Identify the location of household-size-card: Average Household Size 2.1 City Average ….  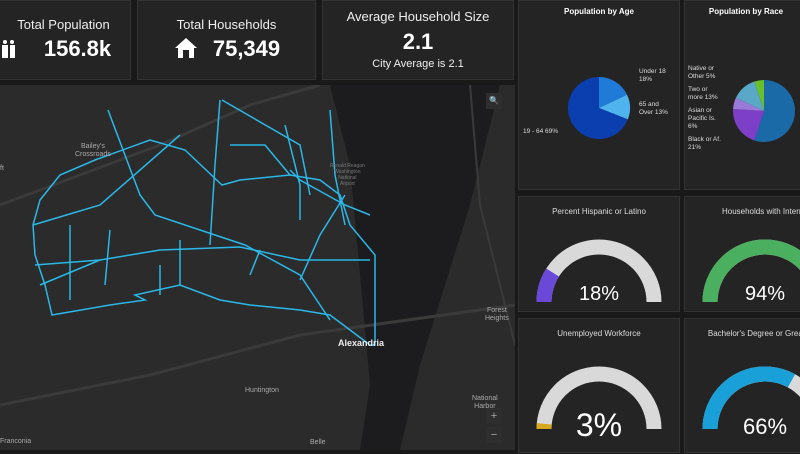
(418, 40).